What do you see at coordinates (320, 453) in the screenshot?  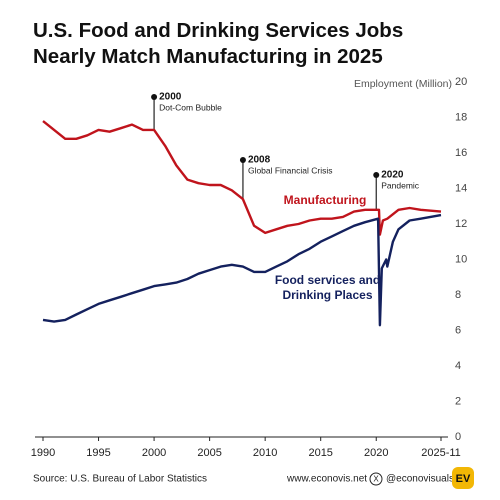 I see `x-tick-label: 2015` at bounding box center [320, 453].